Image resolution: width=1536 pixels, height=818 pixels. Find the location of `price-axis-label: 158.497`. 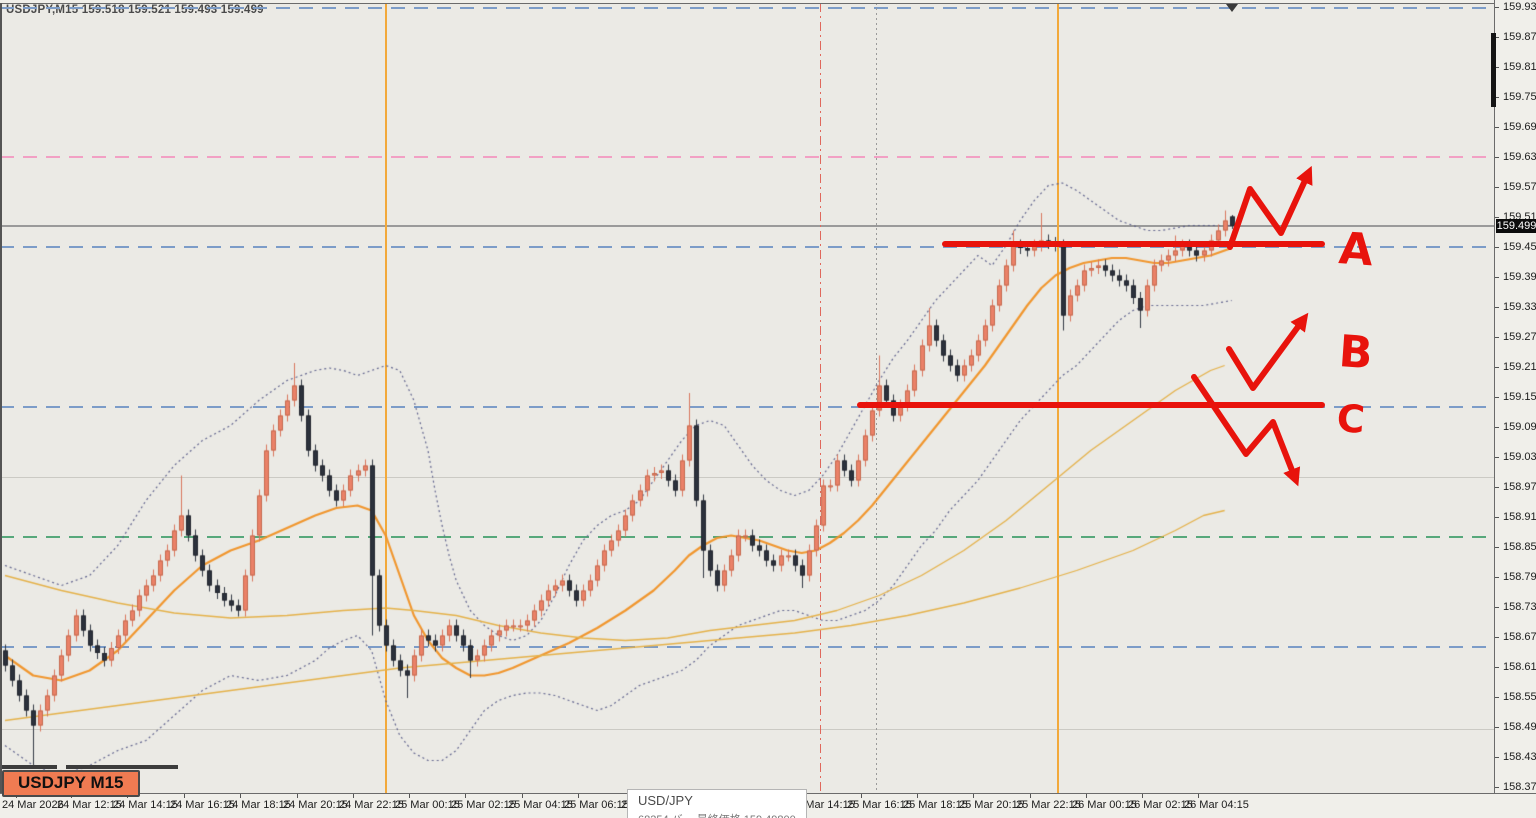

price-axis-label: 158.497 is located at coordinates (1519, 727).